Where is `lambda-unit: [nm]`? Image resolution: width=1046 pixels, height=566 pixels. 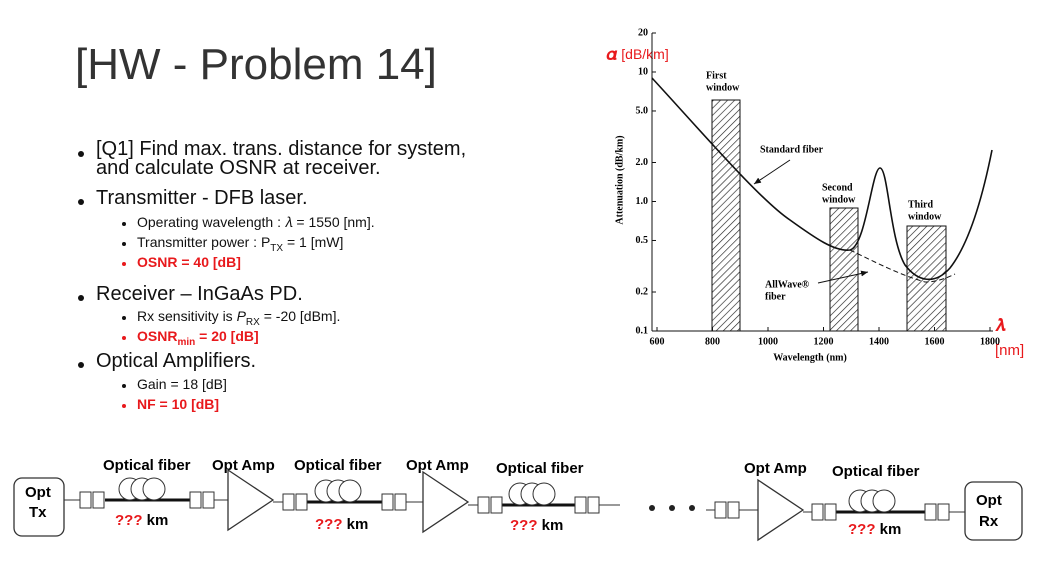
lambda-unit: [nm] is located at coordinates (1009, 350).